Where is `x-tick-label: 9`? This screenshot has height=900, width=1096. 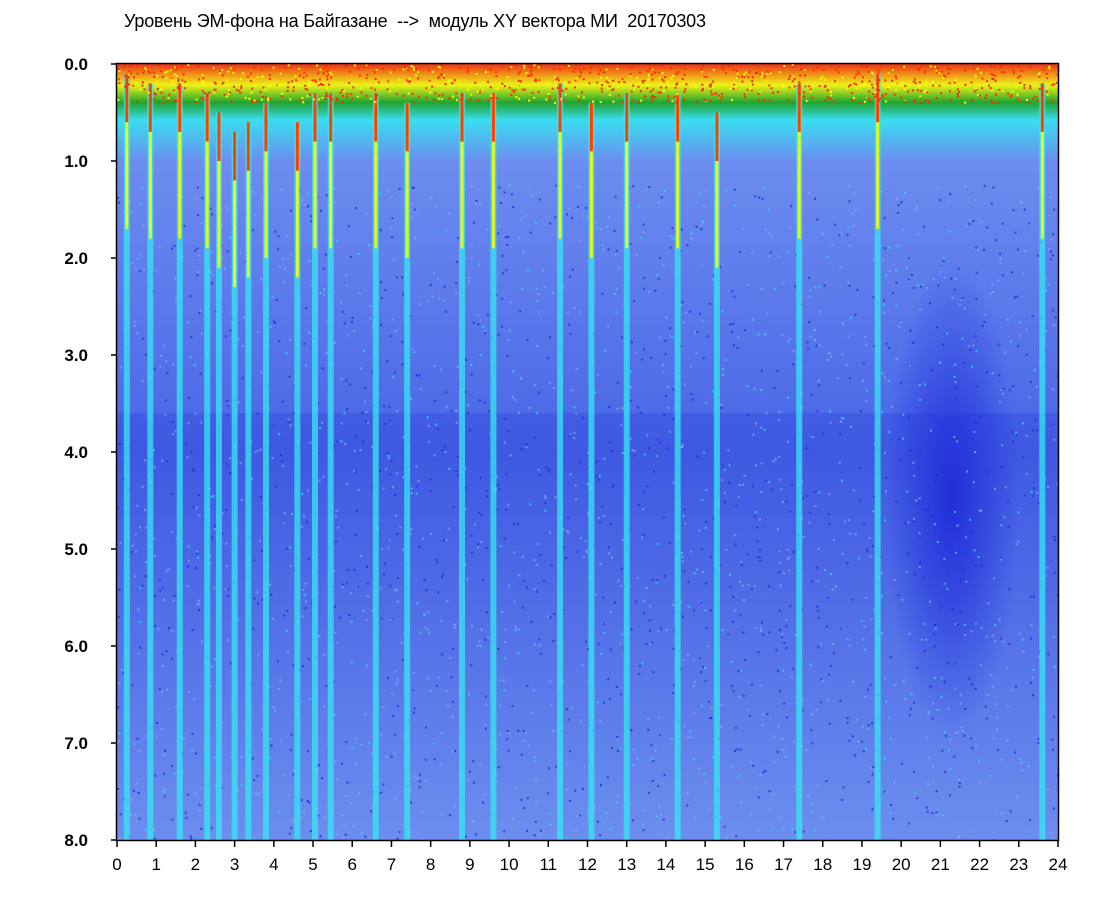
x-tick-label: 9 is located at coordinates (469, 864).